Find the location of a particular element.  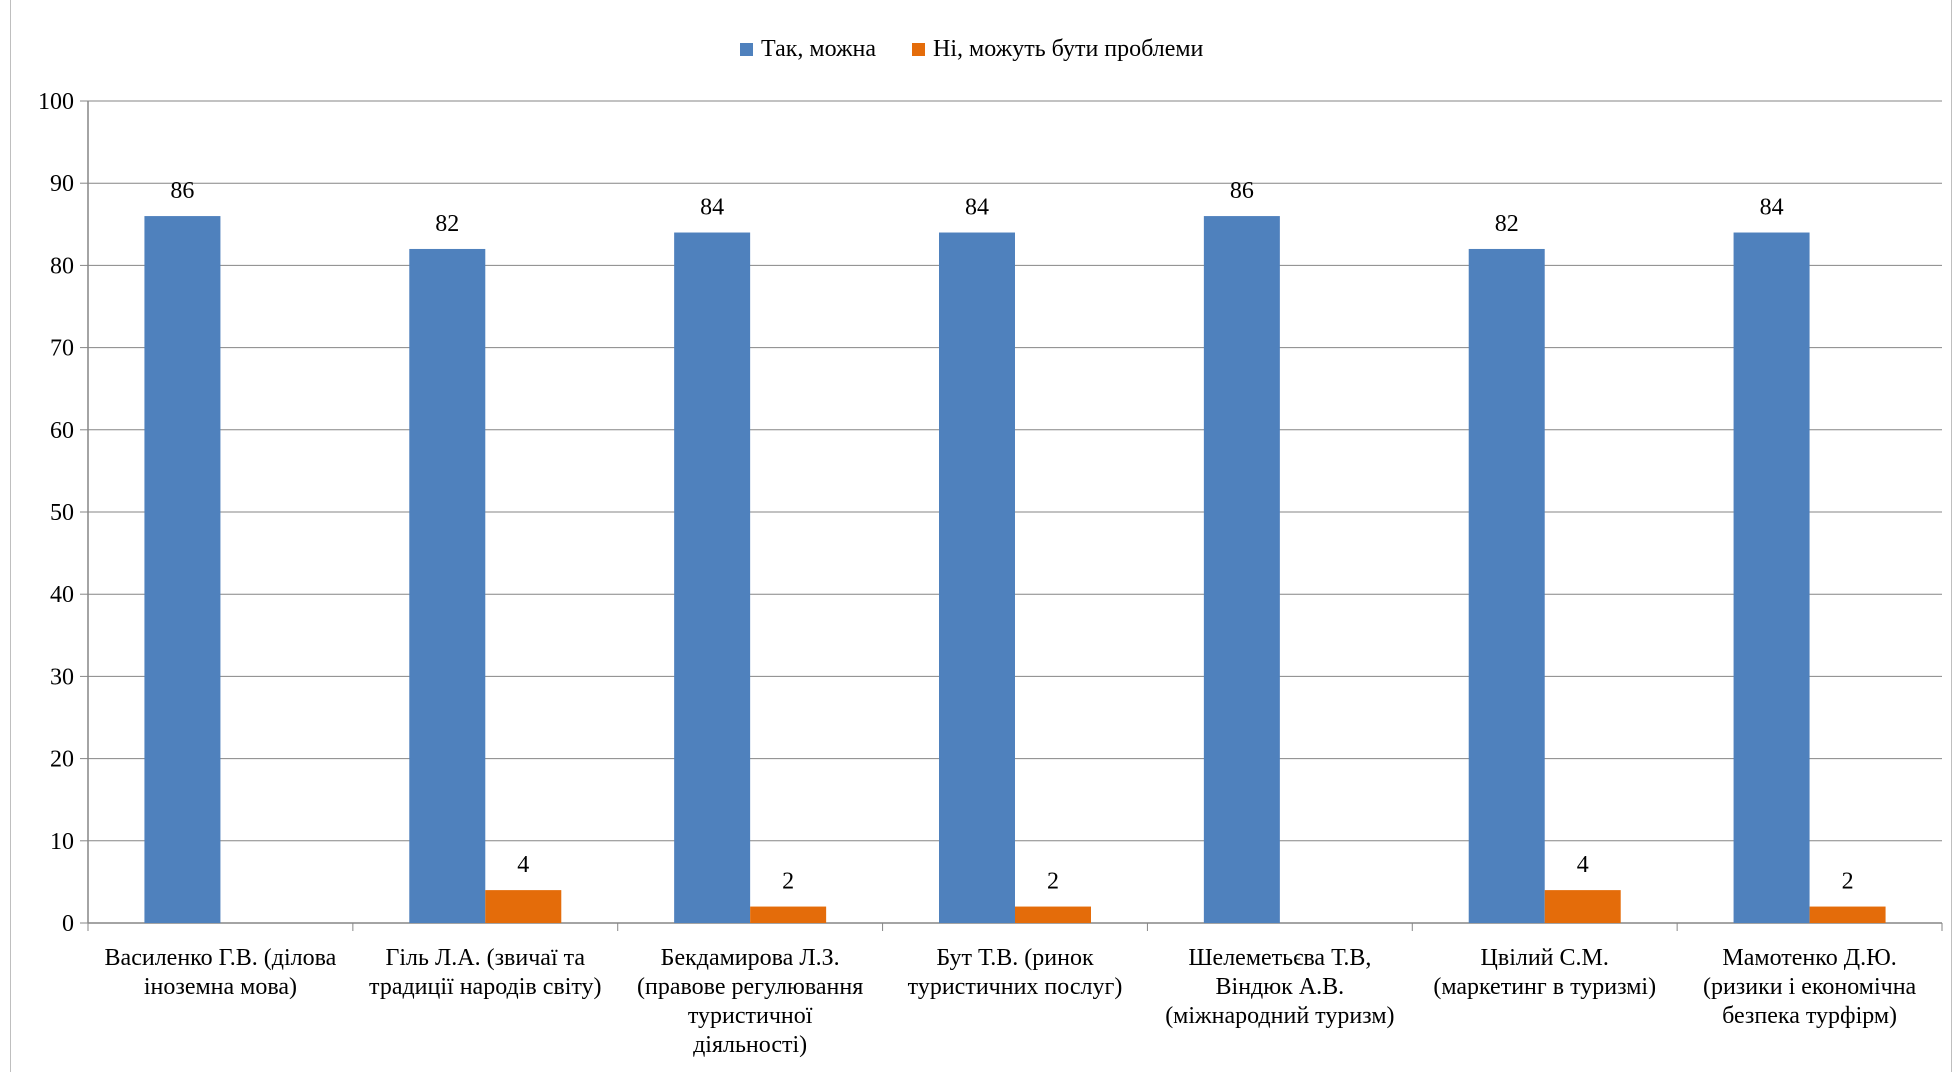

legend-item-series-1: Так, можна is located at coordinates (808, 49).